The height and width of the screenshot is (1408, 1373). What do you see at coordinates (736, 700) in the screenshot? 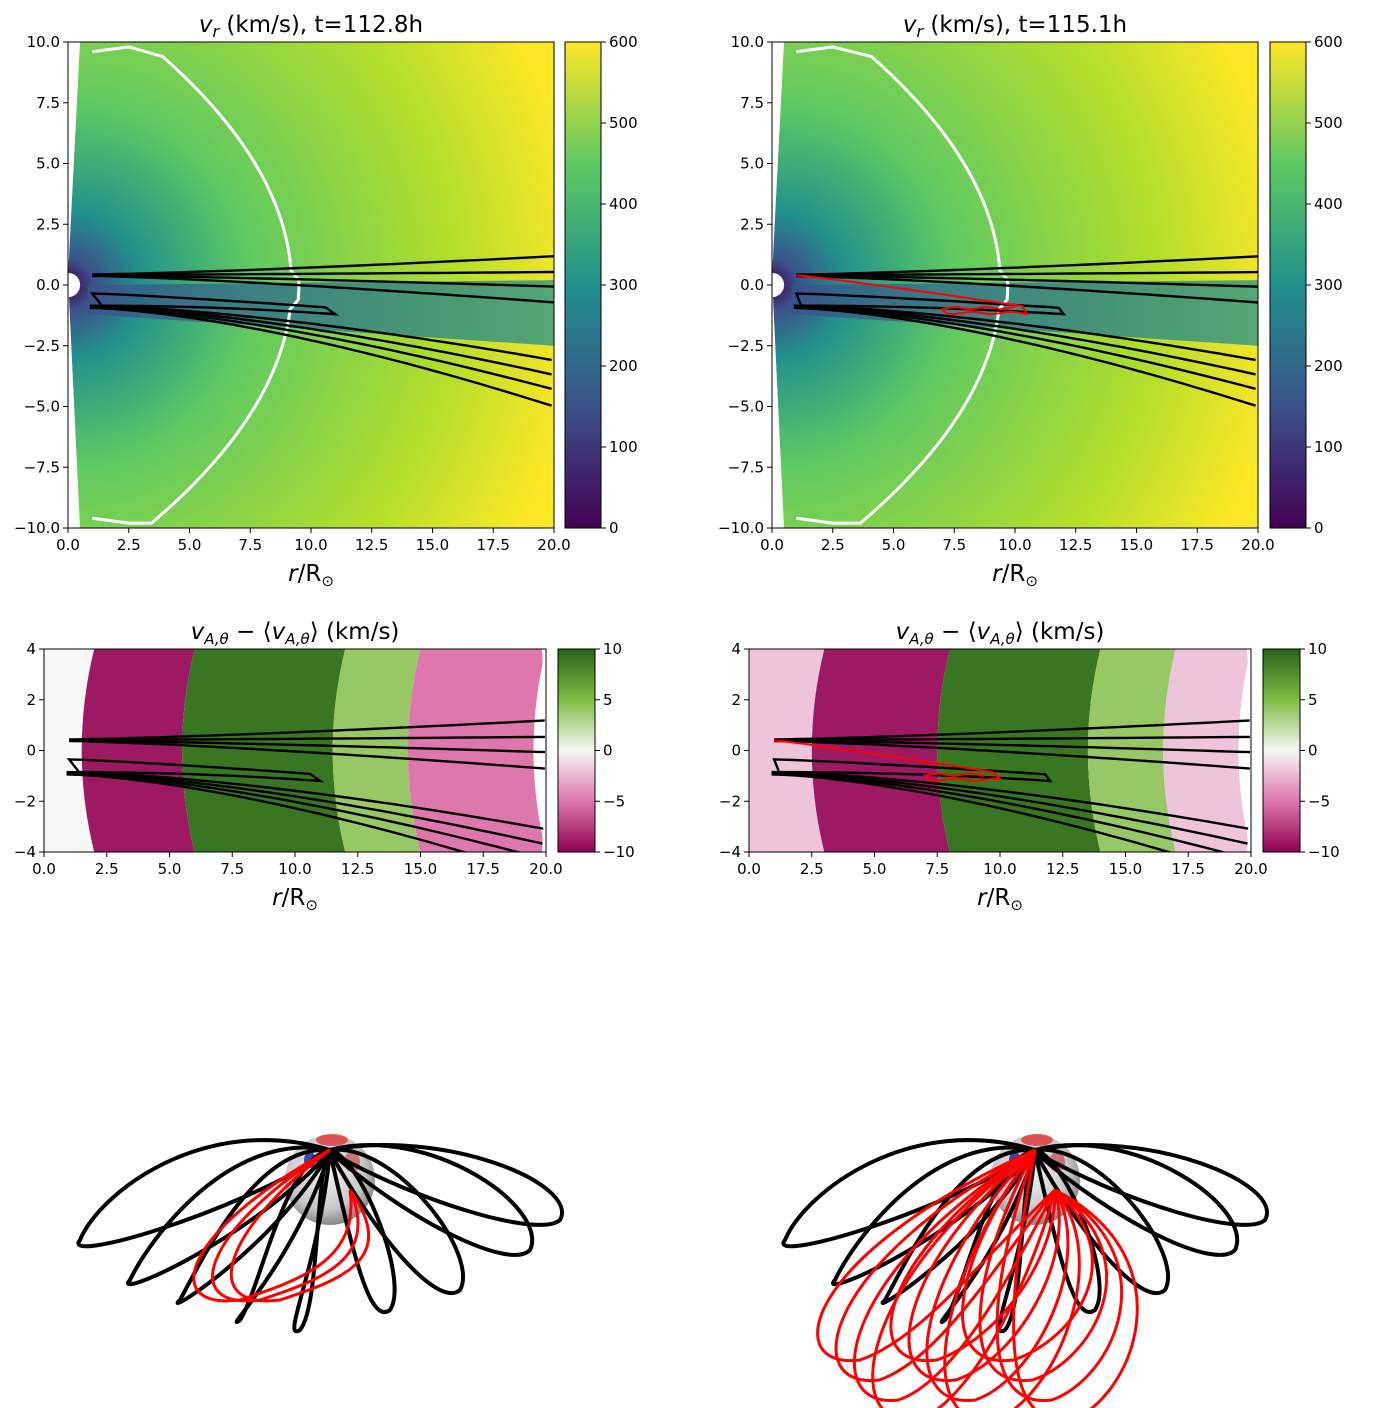
I see `y-tick-label: 2` at bounding box center [736, 700].